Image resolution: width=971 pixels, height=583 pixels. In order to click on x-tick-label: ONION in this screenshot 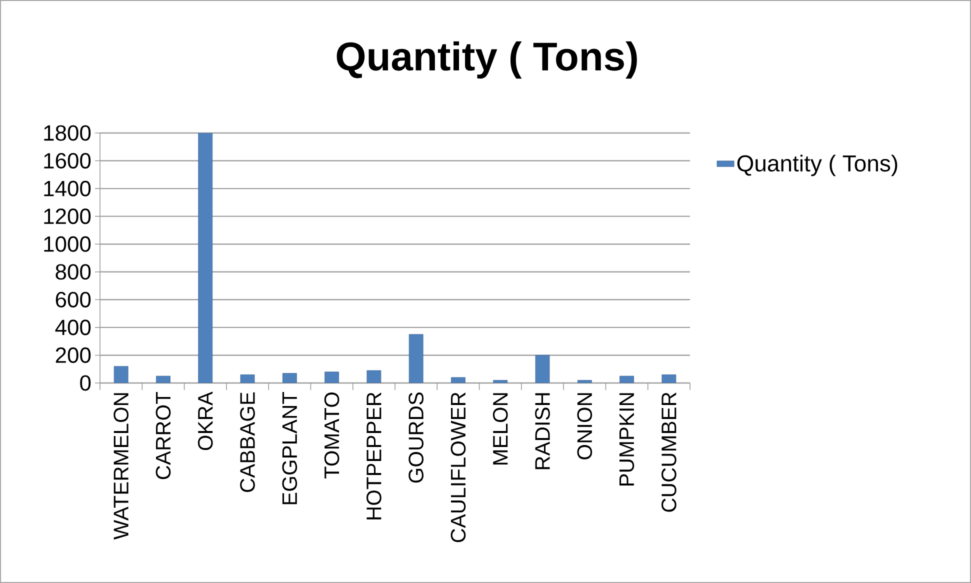, I will do `click(584, 426)`.